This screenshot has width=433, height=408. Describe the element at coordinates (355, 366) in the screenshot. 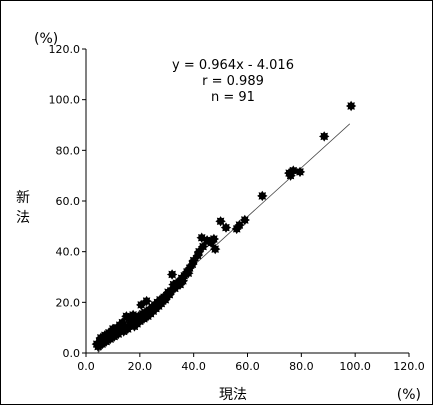

I see `x-tick-label: 100.0` at that location.